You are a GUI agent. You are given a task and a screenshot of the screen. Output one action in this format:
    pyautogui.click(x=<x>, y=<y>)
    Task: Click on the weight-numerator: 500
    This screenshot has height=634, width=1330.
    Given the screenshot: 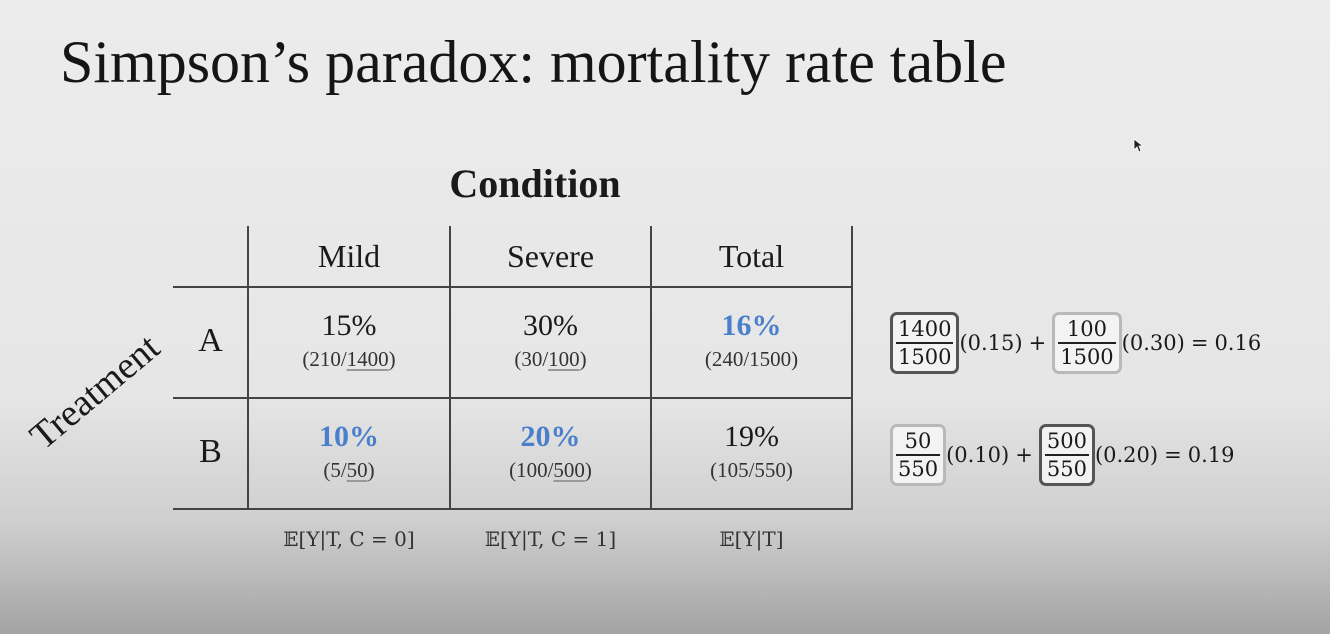 What is the action you would take?
    pyautogui.click(x=1066, y=441)
    